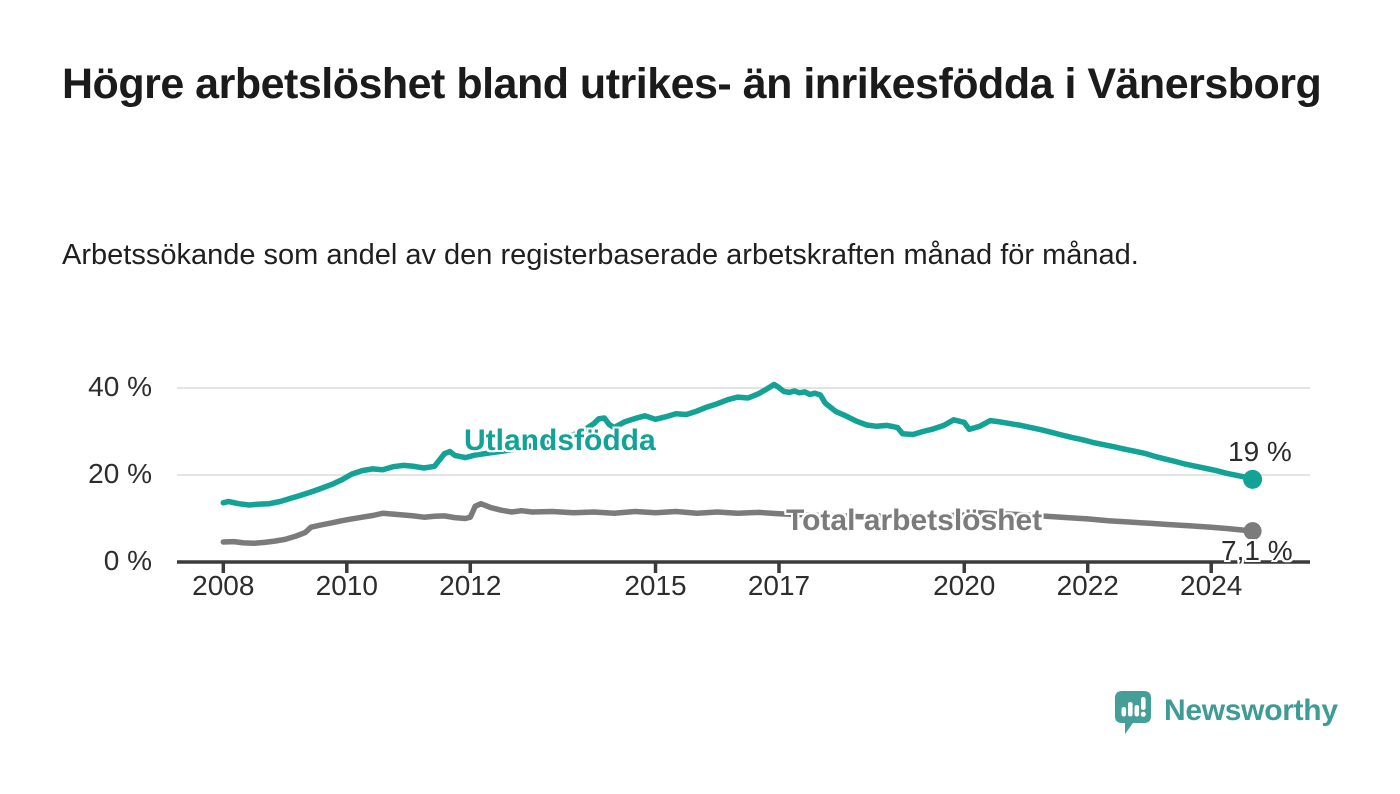 This screenshot has height=794, width=1400. Describe the element at coordinates (120, 473) in the screenshot. I see `y-tick-label: 20 %` at that location.